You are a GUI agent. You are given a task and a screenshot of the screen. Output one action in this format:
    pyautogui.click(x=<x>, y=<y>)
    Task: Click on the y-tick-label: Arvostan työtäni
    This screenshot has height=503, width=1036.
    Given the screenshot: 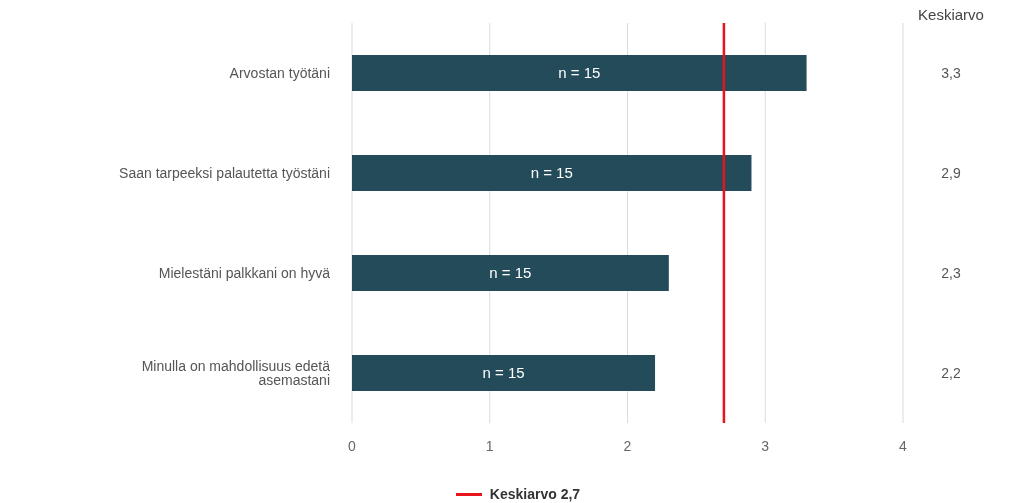 What is the action you would take?
    pyautogui.click(x=279, y=72)
    